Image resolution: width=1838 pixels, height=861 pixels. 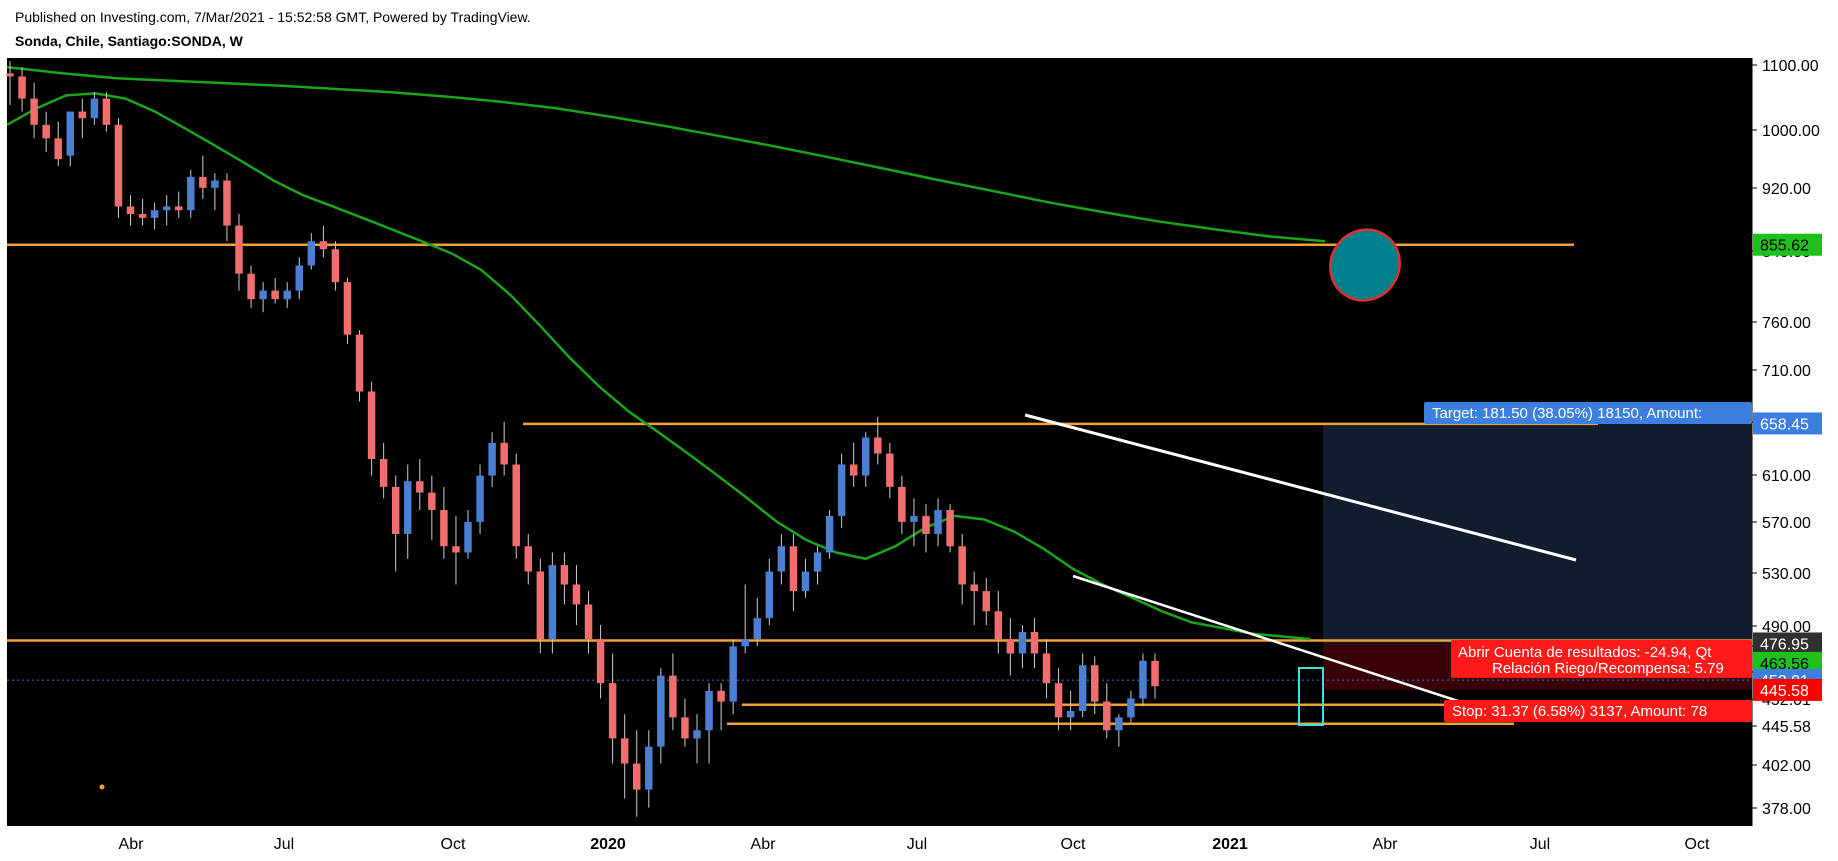 What do you see at coordinates (1786, 627) in the screenshot?
I see `y-tick-label: 490.00` at bounding box center [1786, 627].